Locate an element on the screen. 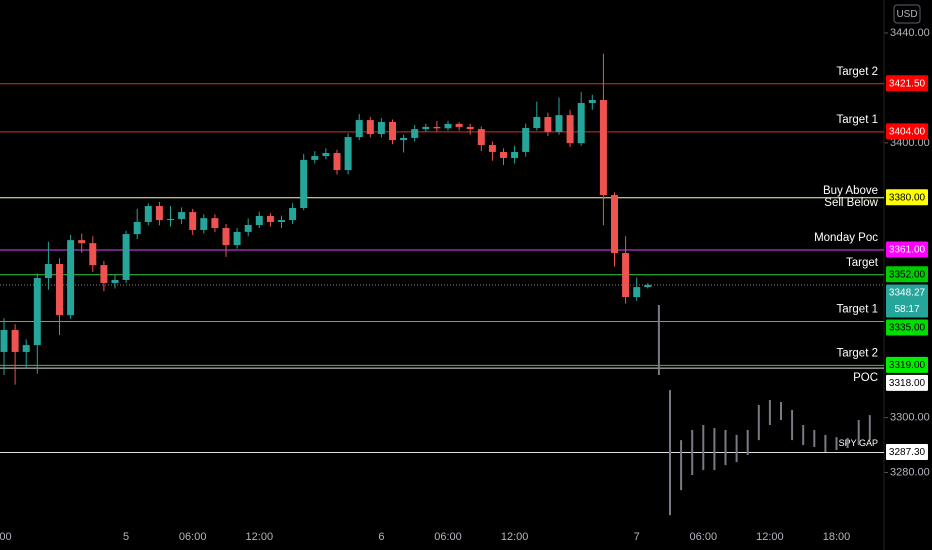 The width and height of the screenshot is (932, 550). level-name: POC is located at coordinates (865, 378).